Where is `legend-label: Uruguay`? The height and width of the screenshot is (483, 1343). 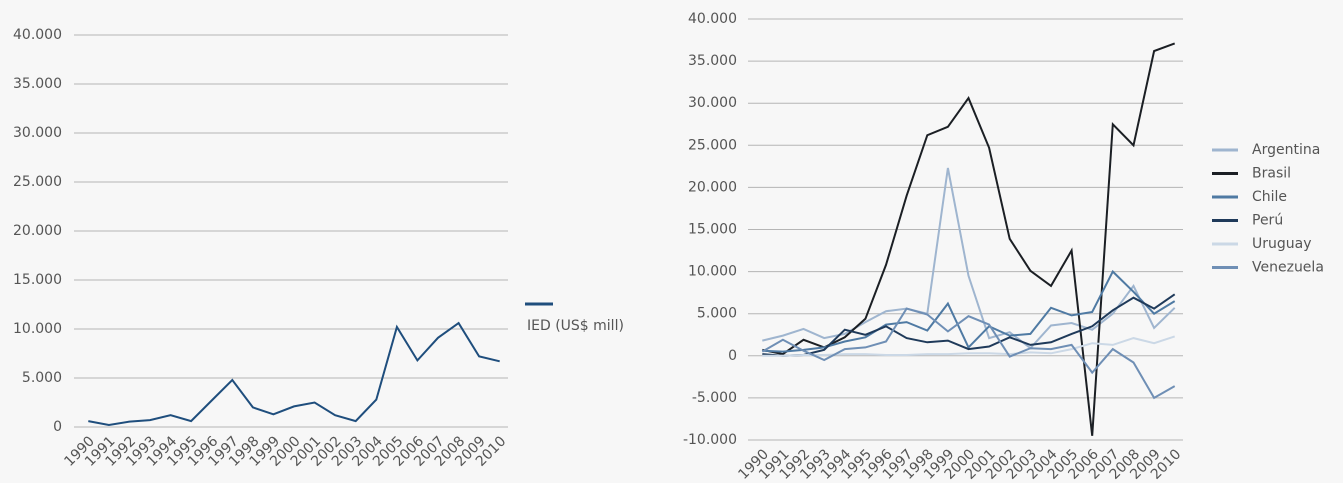 legend-label: Uruguay is located at coordinates (1282, 244).